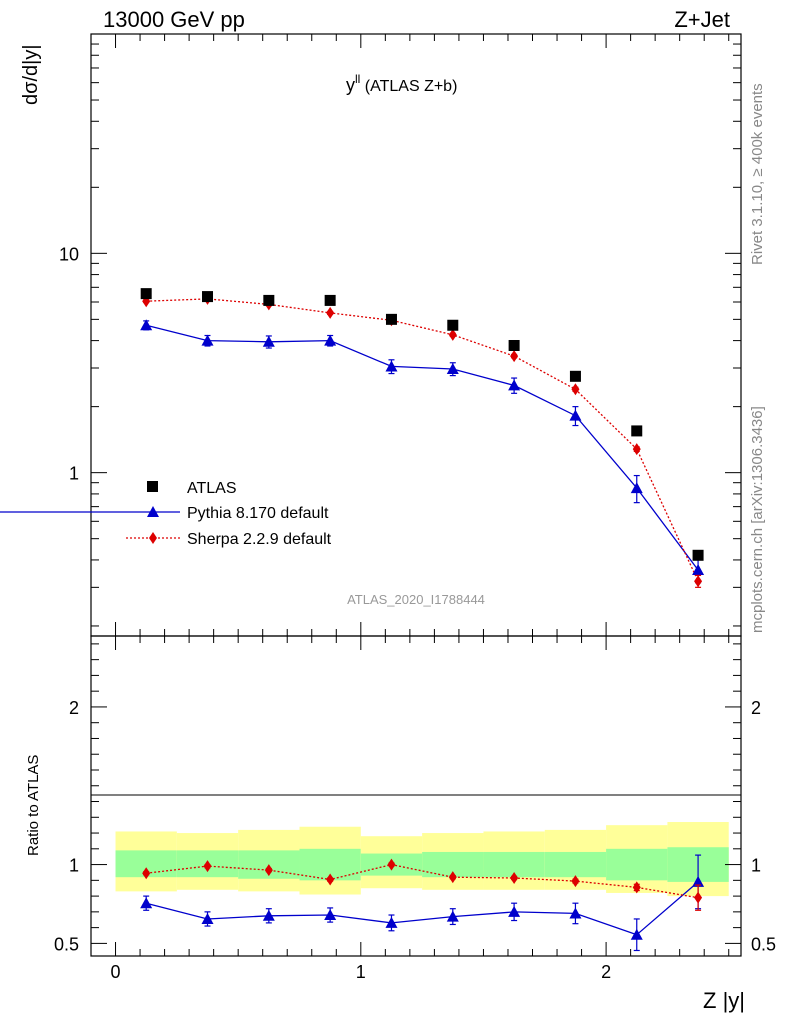 This screenshot has height=1024, width=786. Describe the element at coordinates (153, 511) in the screenshot. I see `legend-pythia-marker` at that location.